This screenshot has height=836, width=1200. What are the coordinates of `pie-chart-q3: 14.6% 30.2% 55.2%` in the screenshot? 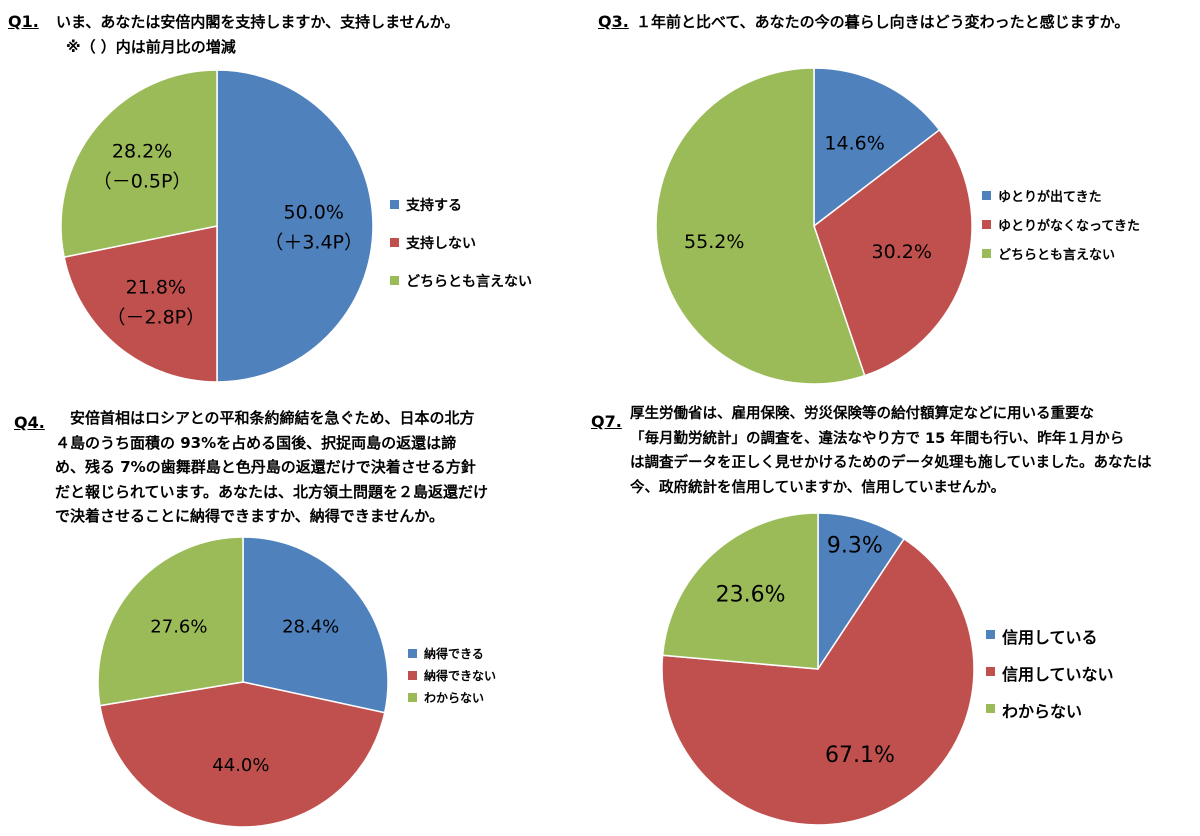 It's located at (814, 226).